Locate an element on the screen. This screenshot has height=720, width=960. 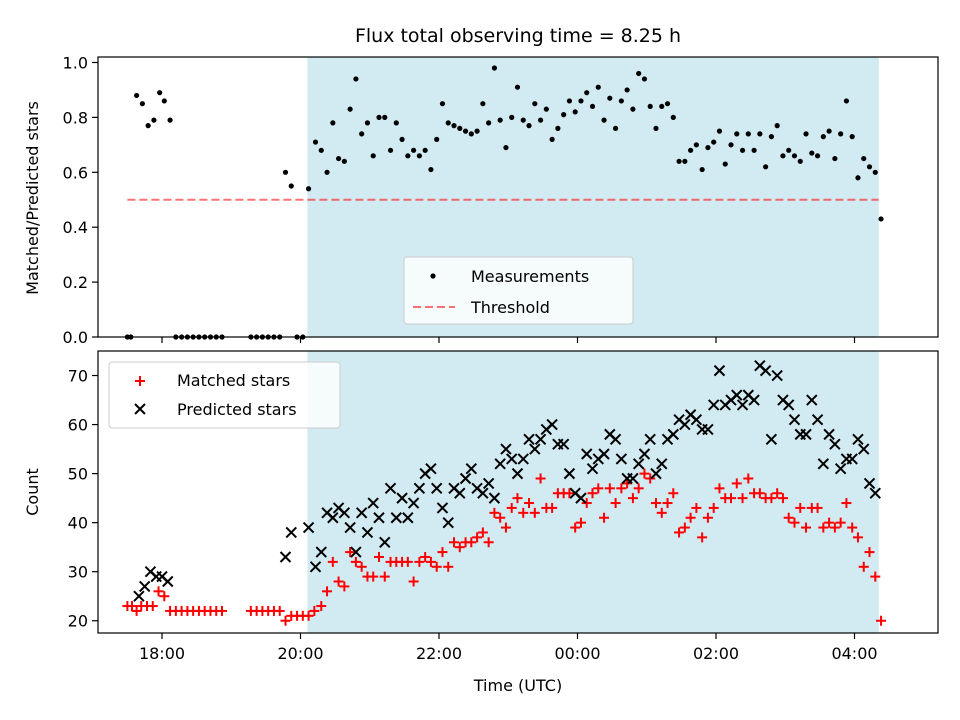
legend-ratio: Measurements Threshold is located at coordinates (518, 290).